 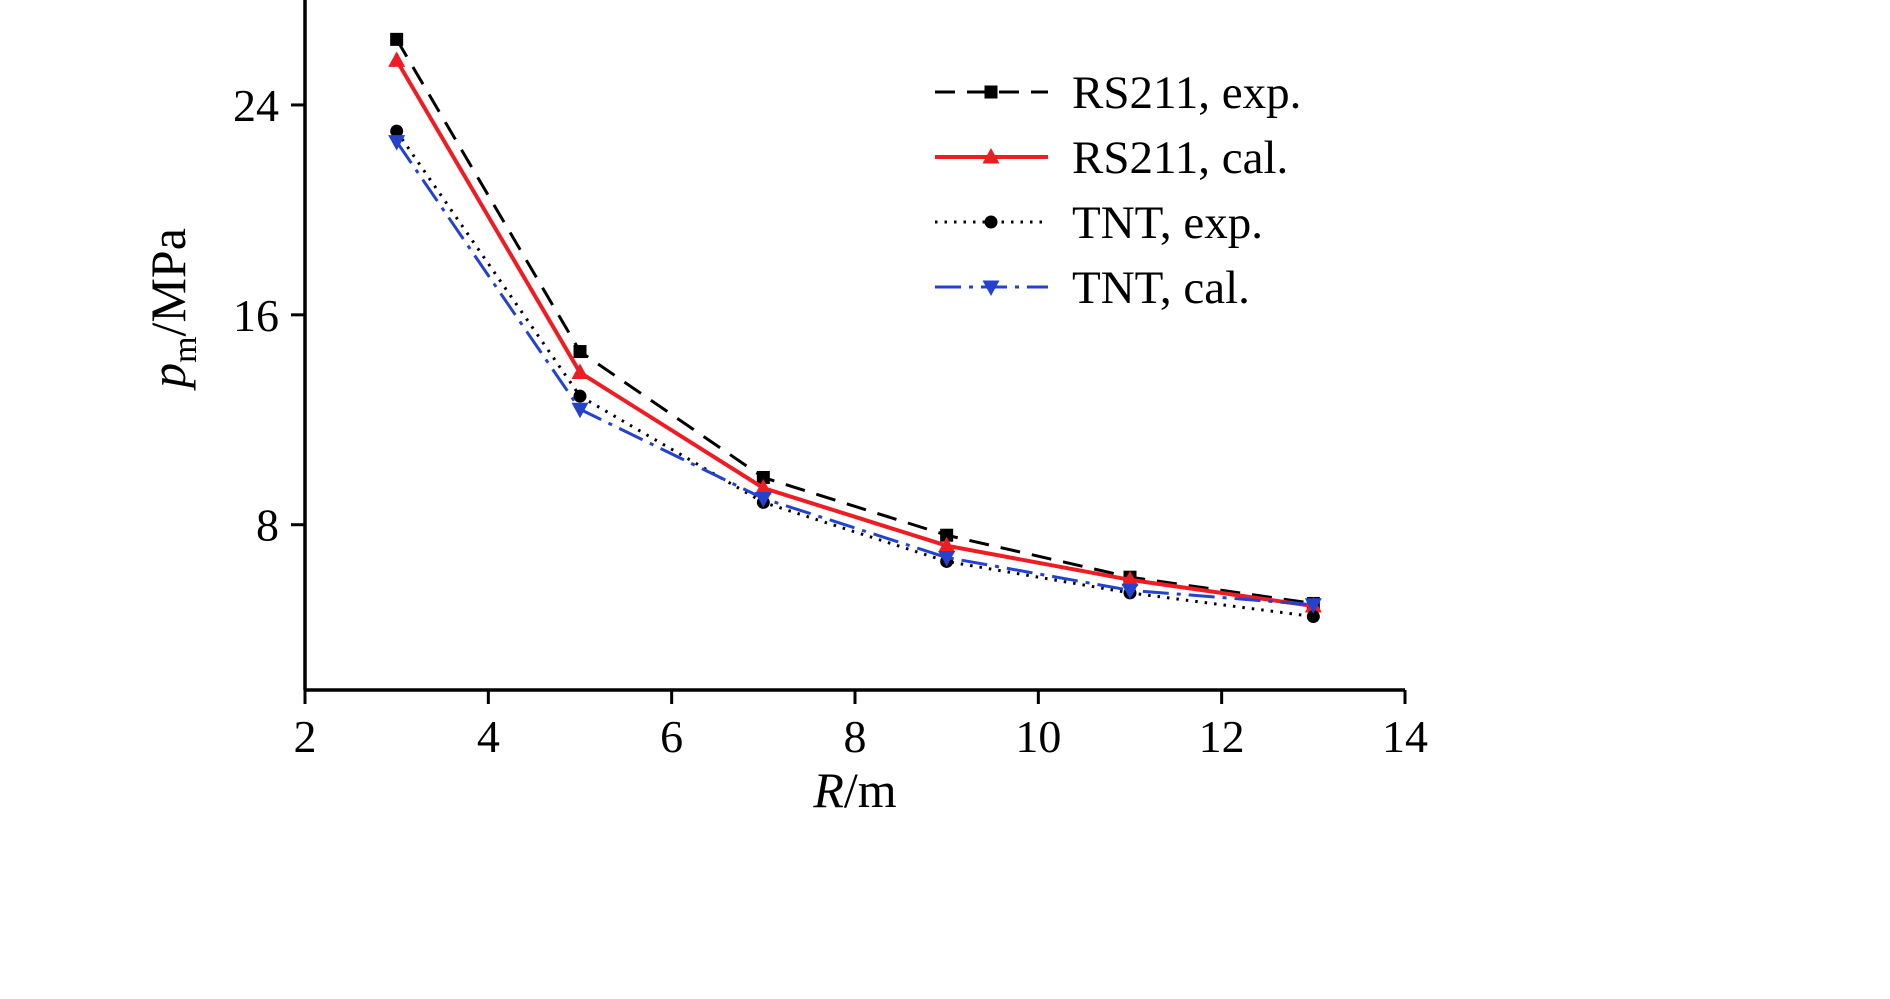 What do you see at coordinates (1180, 158) in the screenshot?
I see `legend-label: RS211, cal.` at bounding box center [1180, 158].